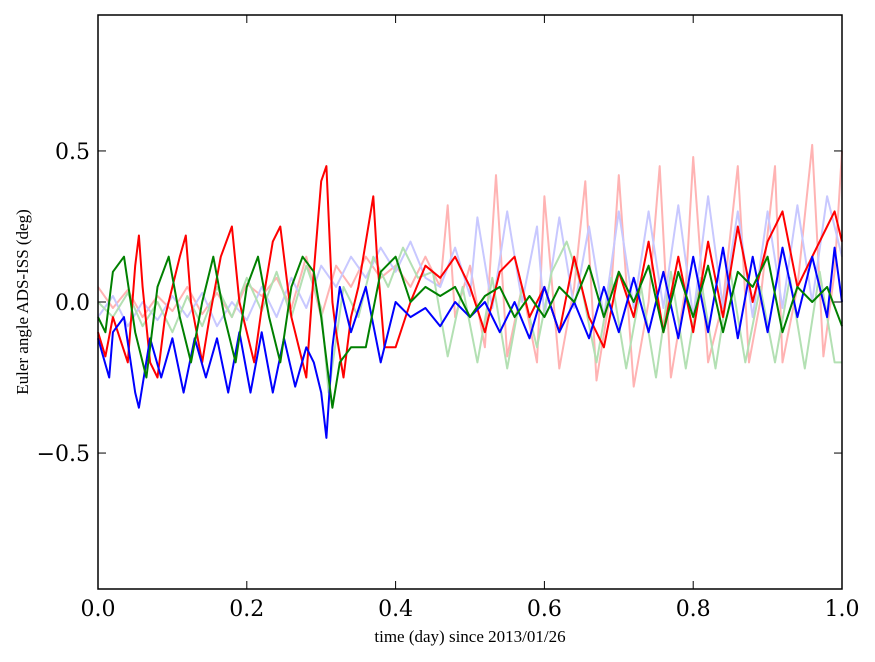 The image size is (875, 662). Describe the element at coordinates (395, 609) in the screenshot. I see `x-tick-label: 0.4` at that location.